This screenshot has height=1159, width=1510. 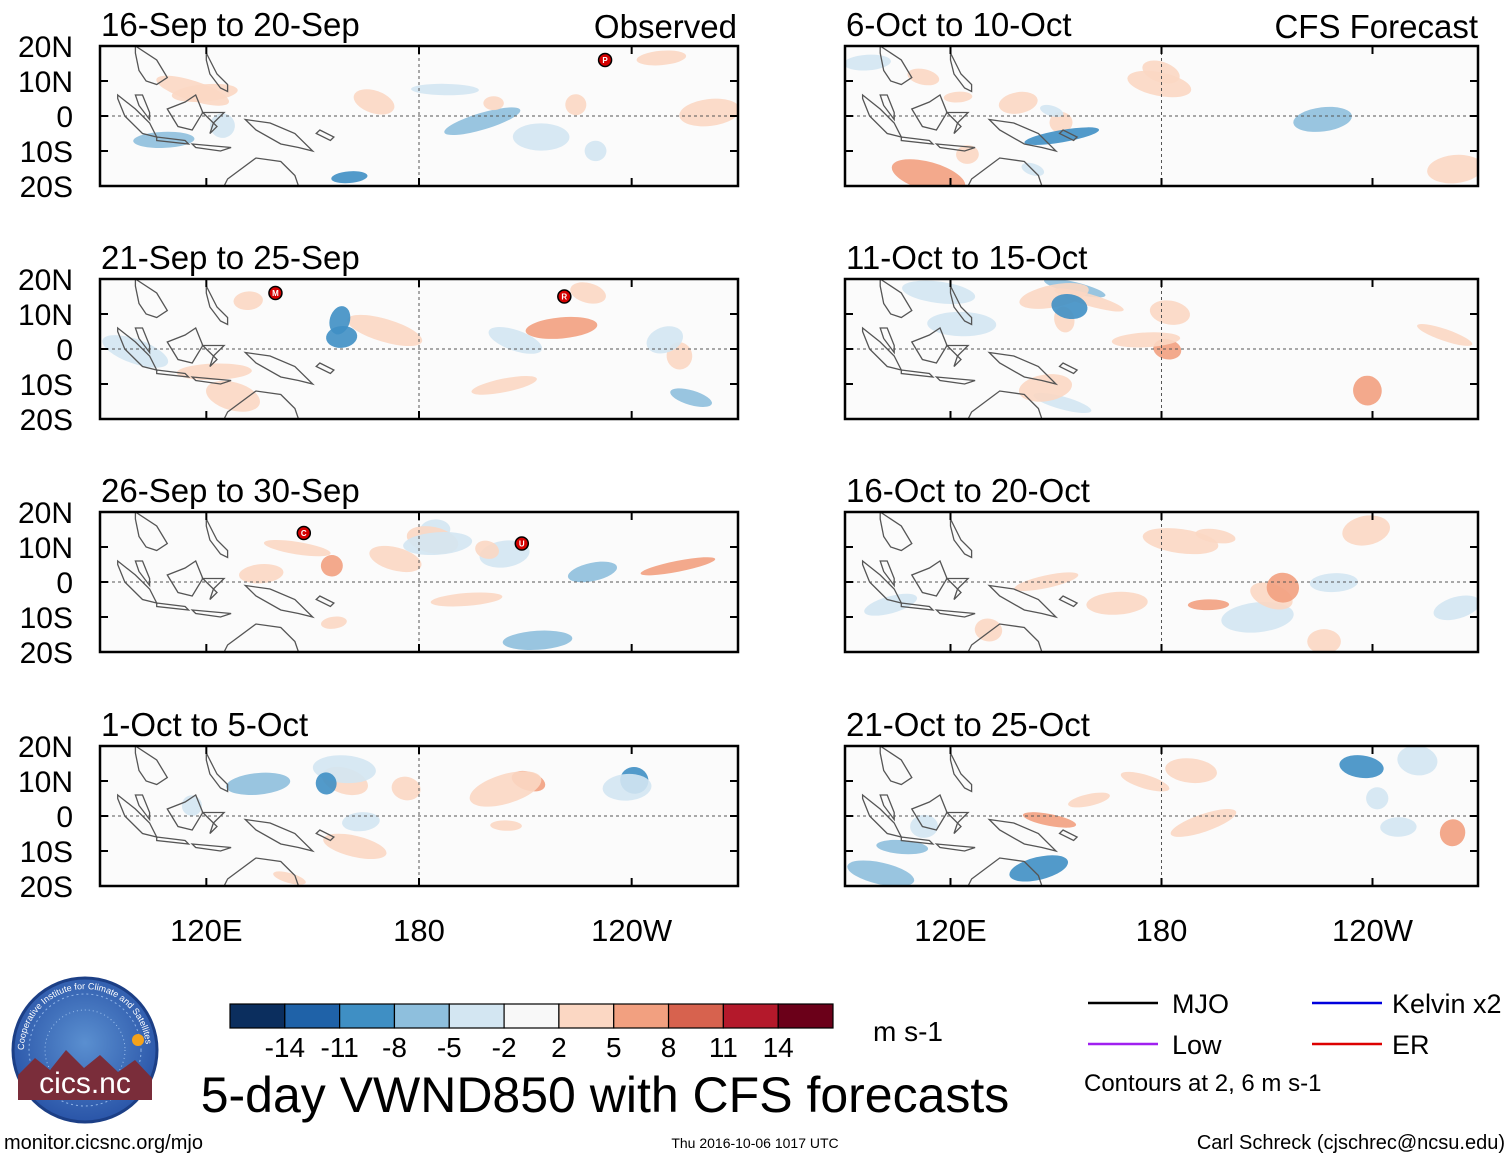 What do you see at coordinates (1447, 1004) in the screenshot?
I see `legend-kelvin-label: Kelvin x2` at bounding box center [1447, 1004].